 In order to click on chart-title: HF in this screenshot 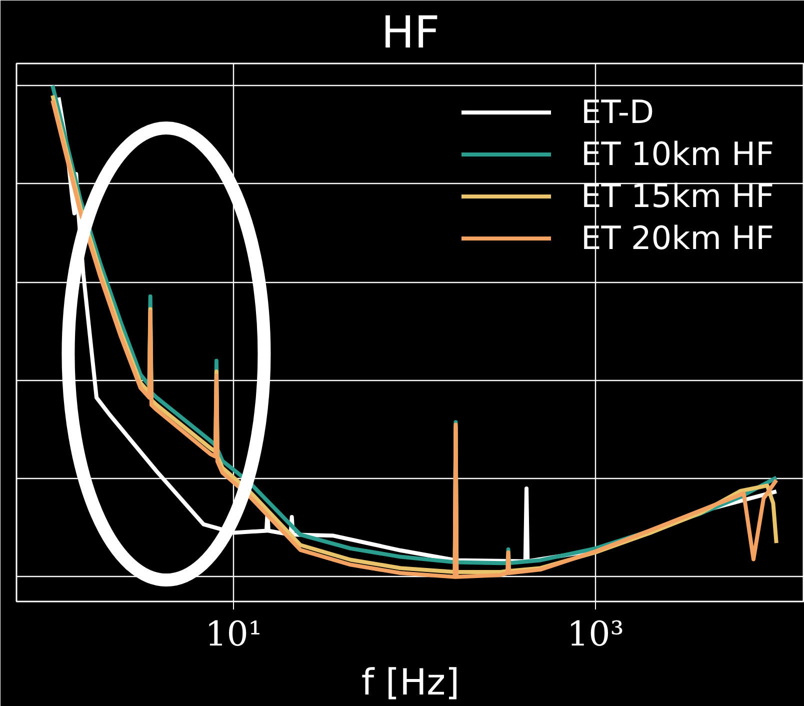, I will do `click(410, 33)`.